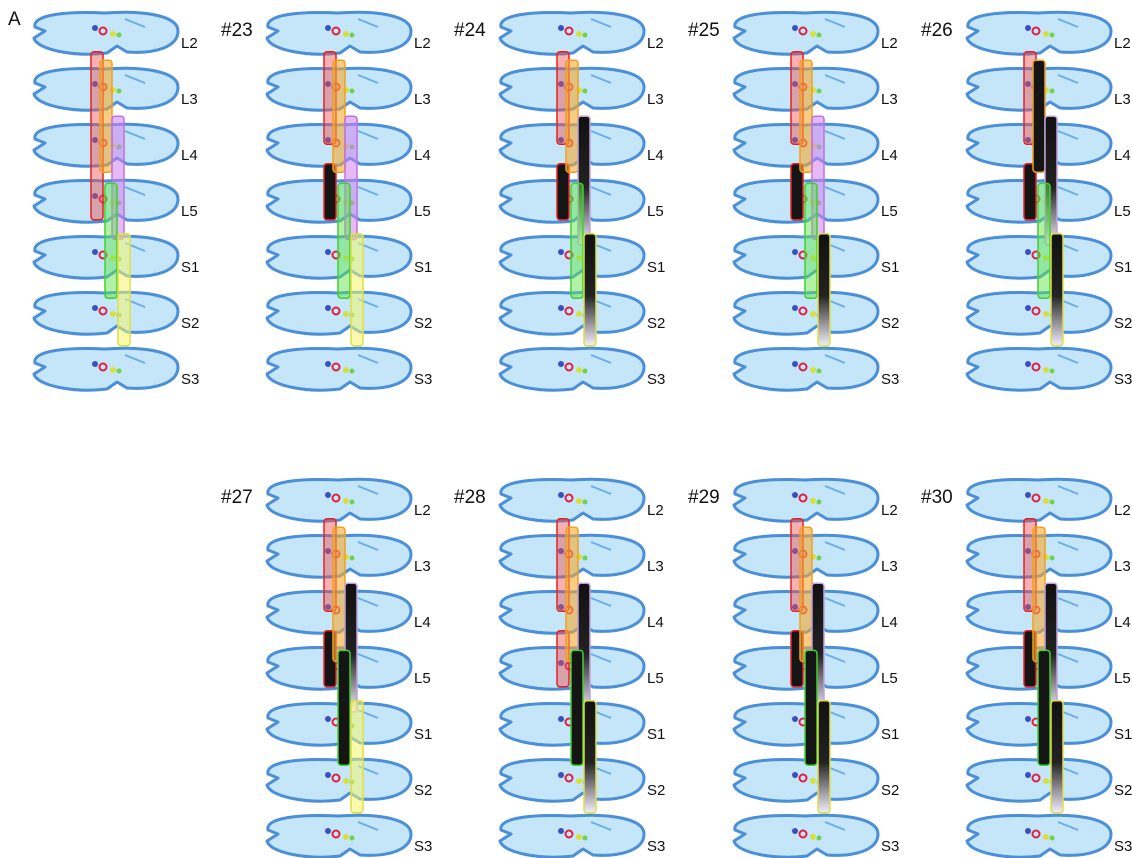 The image size is (1132, 858). What do you see at coordinates (1026, 201) in the screenshot?
I see `panel: L2 L3 L4 L5 S1 S2 S3 #26` at bounding box center [1026, 201].